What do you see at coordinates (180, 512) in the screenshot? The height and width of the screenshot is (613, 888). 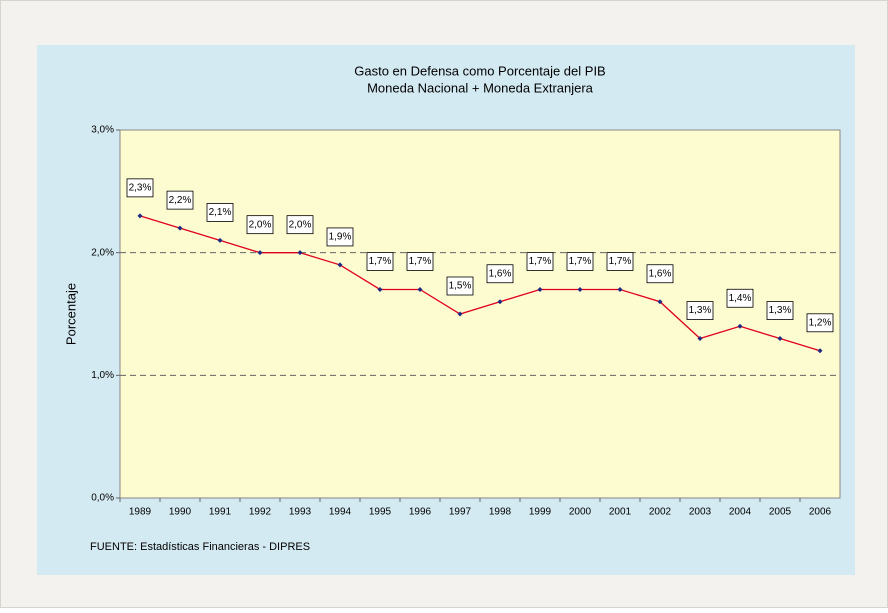 I see `x-tick-label: 1990` at bounding box center [180, 512].